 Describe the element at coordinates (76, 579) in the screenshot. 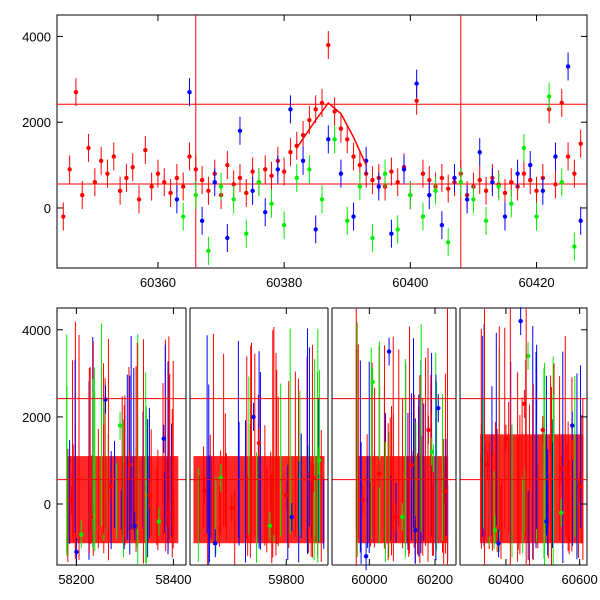

I see `x-tick-label: 58200` at that location.